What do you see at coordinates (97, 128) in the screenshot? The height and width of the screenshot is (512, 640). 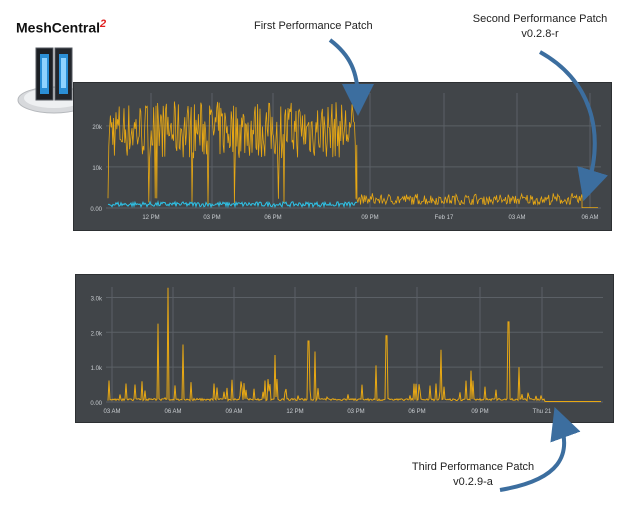 I see `y-tick-label: 20k` at bounding box center [97, 128].